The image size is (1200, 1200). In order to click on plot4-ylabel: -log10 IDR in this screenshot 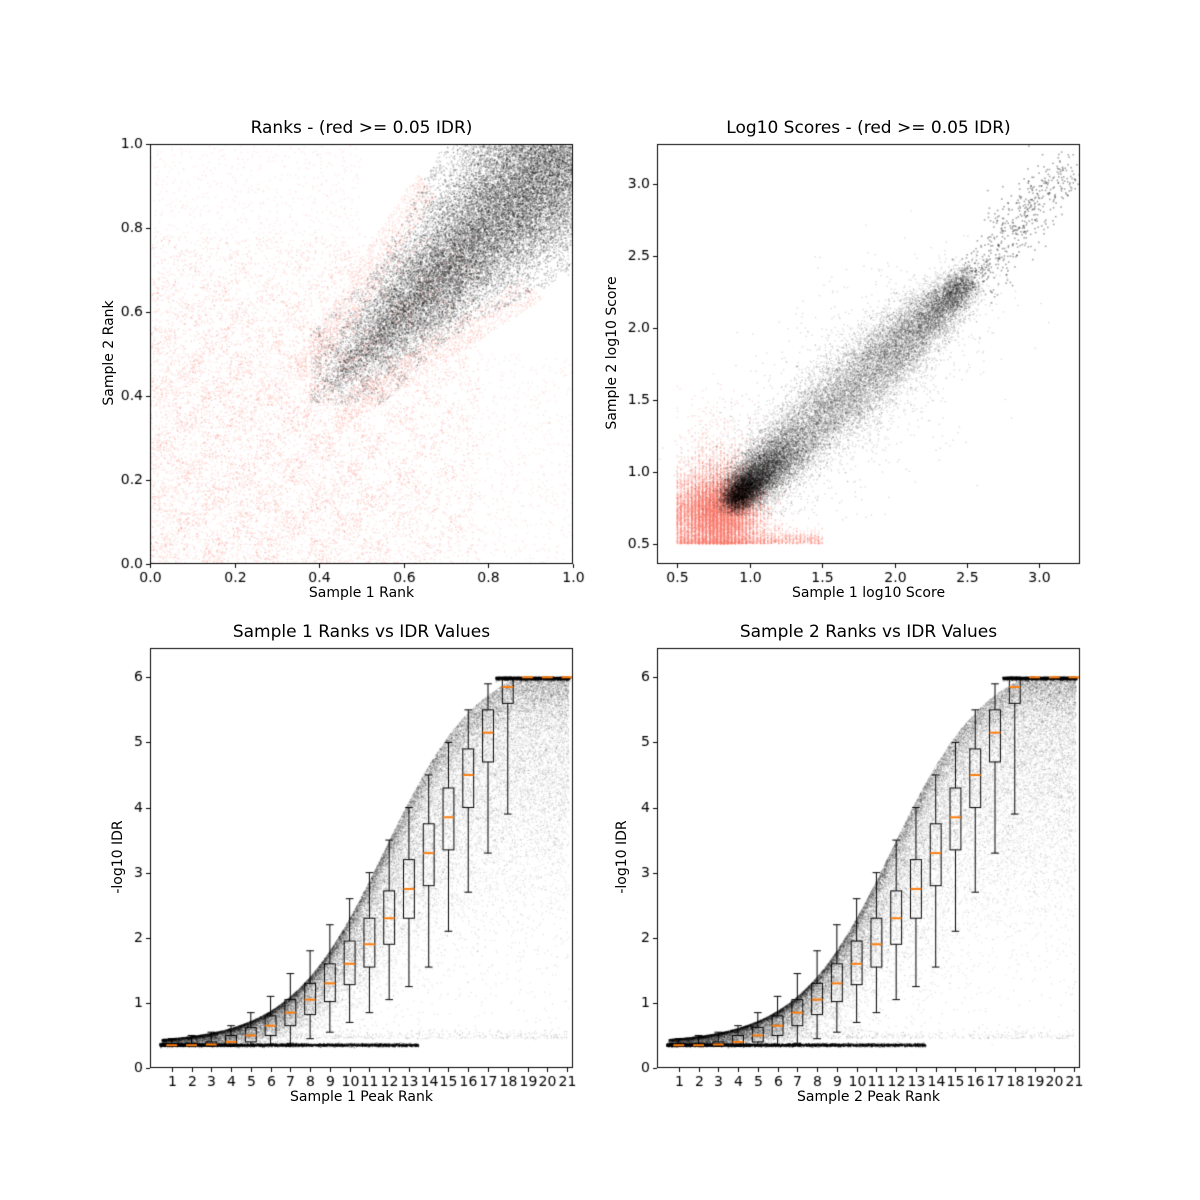, I will do `click(622, 857)`.